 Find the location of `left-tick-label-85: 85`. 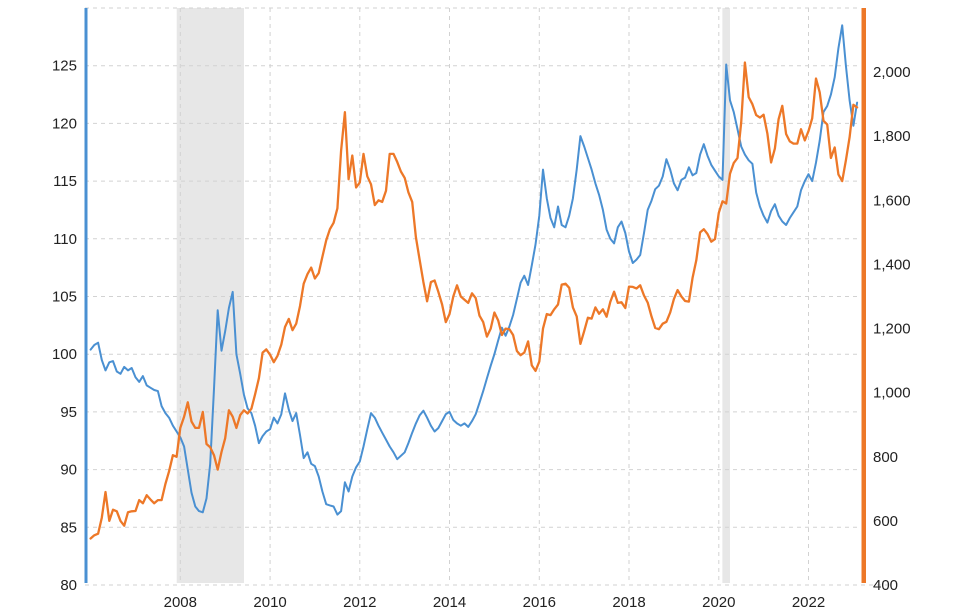

left-tick-label-85: 85 is located at coordinates (68, 527).